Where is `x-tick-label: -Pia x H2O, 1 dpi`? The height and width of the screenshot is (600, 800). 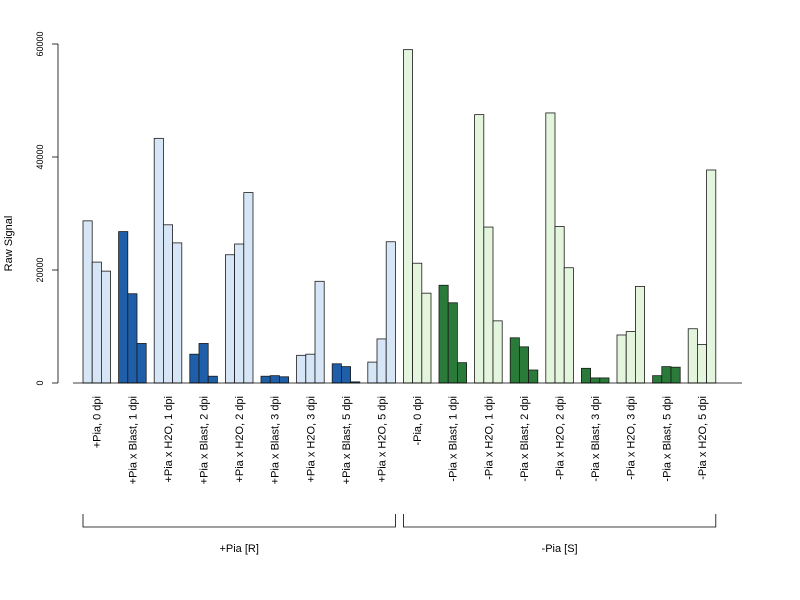 x-tick-label: -Pia x H2O, 1 dpi is located at coordinates (489, 438).